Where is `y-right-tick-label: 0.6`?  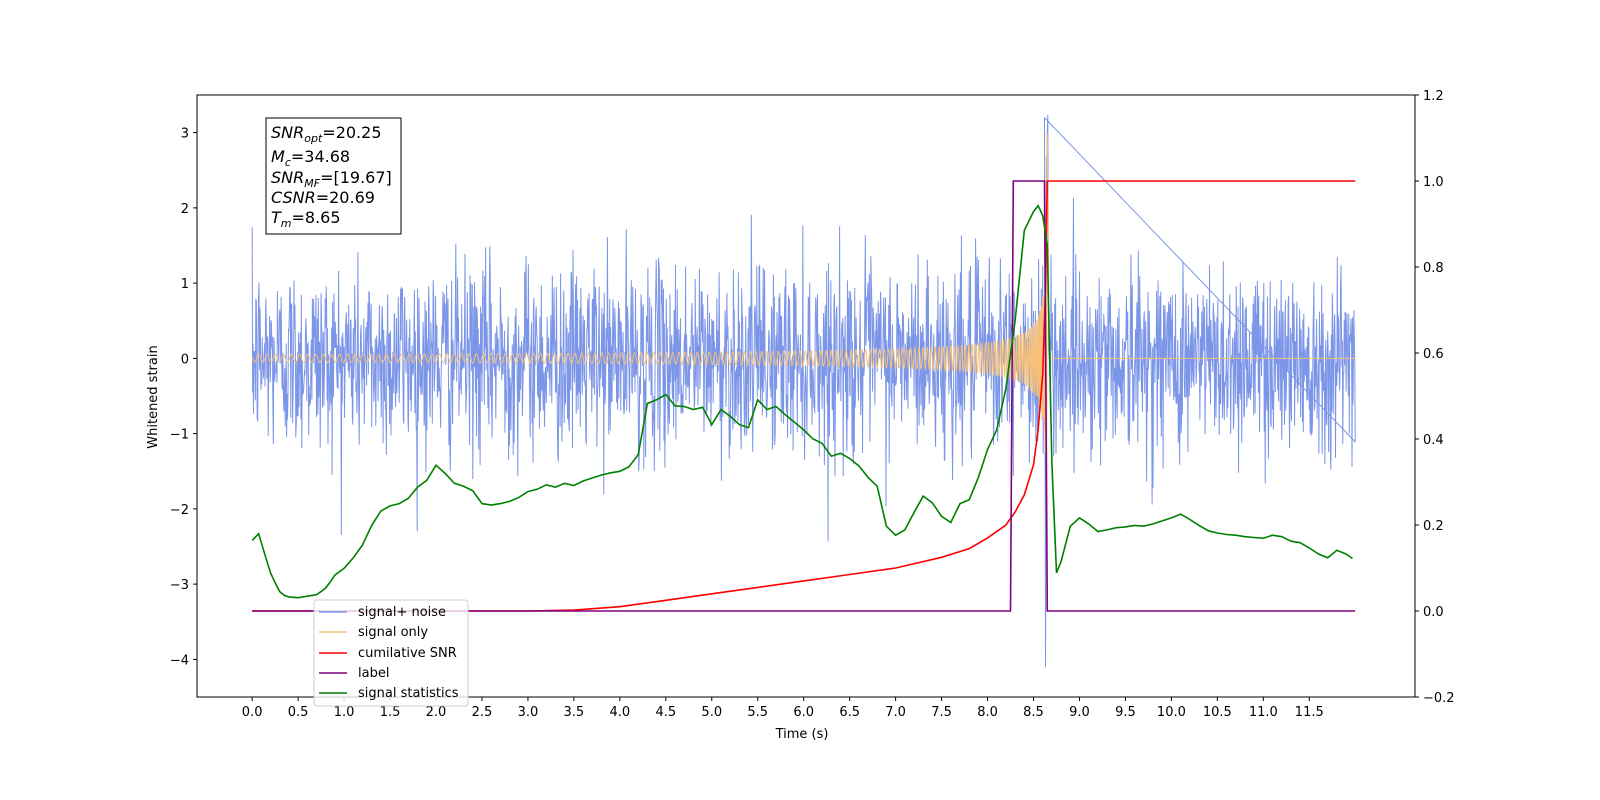 y-right-tick-label: 0.6 is located at coordinates (1433, 354).